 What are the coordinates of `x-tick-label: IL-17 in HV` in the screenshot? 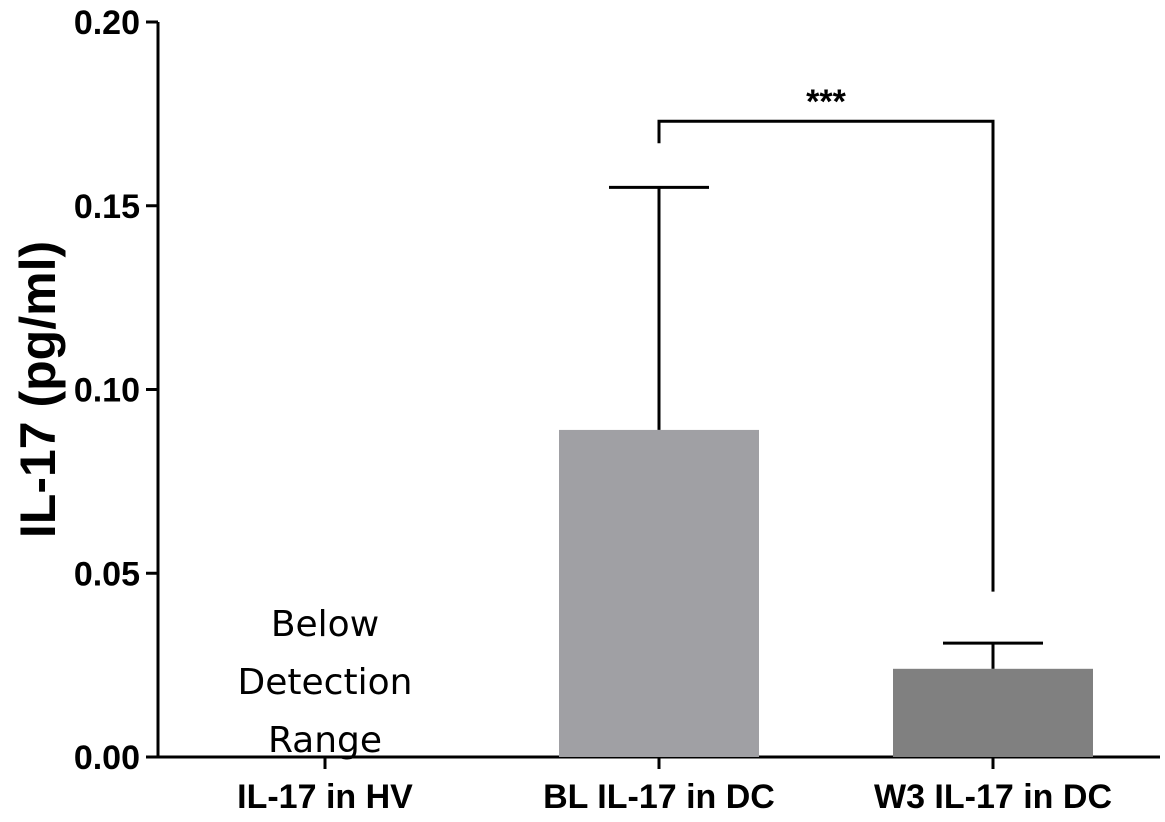 It's located at (325, 797).